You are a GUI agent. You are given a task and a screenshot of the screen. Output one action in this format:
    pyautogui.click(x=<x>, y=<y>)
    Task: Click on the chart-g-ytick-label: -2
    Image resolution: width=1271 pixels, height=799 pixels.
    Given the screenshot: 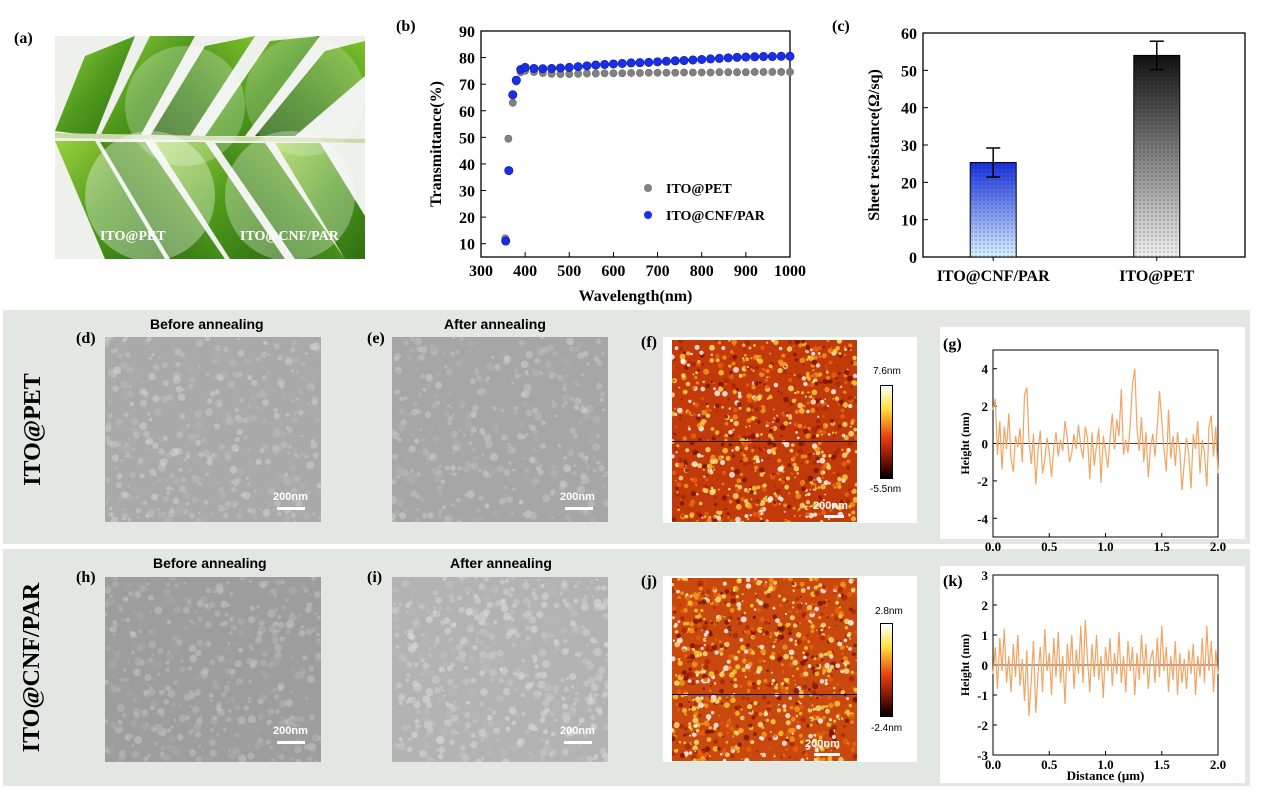 What is the action you would take?
    pyautogui.click(x=982, y=481)
    